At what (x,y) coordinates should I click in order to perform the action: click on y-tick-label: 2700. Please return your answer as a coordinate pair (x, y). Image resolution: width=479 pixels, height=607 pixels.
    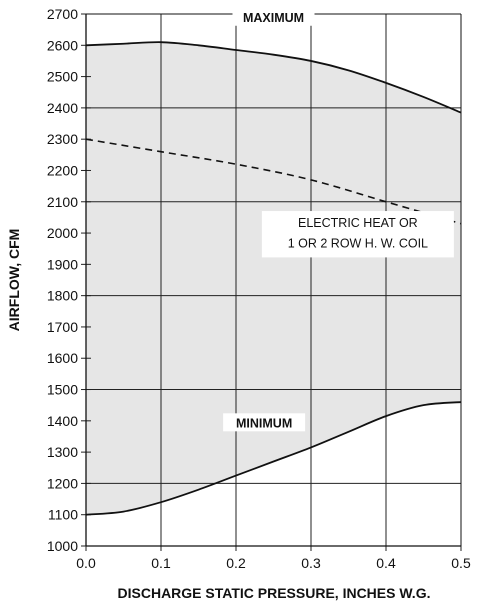
    Looking at the image, I should click on (62, 14).